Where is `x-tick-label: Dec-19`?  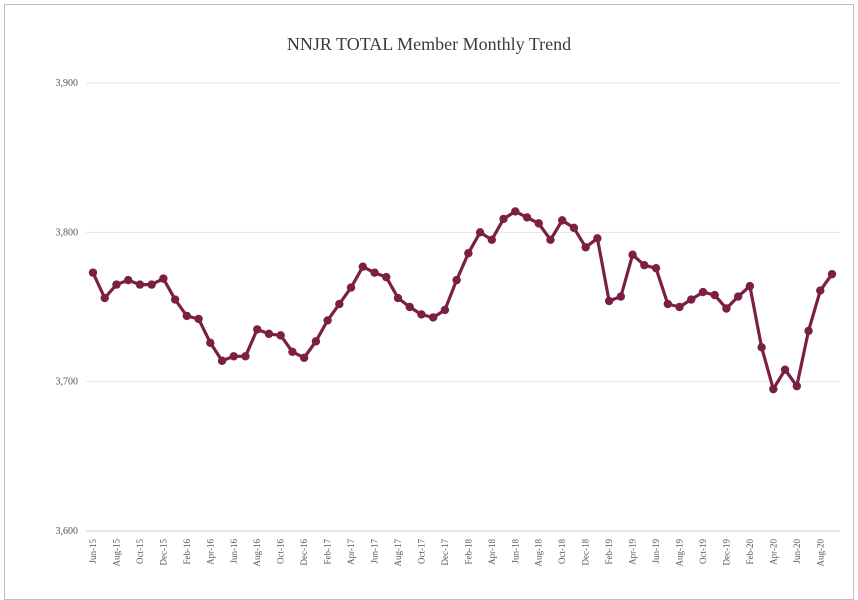
x-tick-label: Dec-19 is located at coordinates (726, 552).